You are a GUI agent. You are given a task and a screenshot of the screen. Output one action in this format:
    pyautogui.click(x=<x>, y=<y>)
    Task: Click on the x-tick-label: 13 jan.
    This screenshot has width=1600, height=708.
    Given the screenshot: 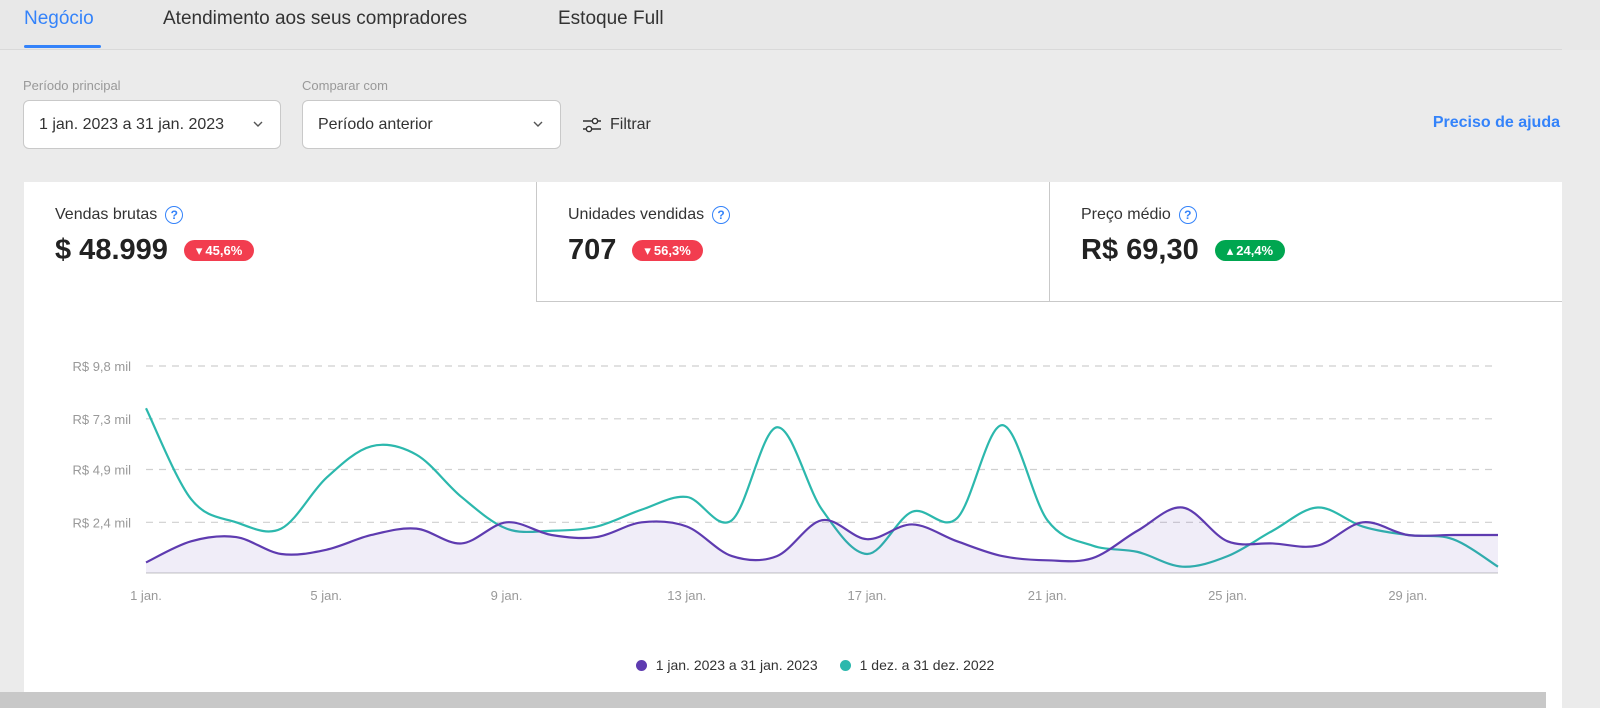 What is the action you would take?
    pyautogui.click(x=686, y=595)
    